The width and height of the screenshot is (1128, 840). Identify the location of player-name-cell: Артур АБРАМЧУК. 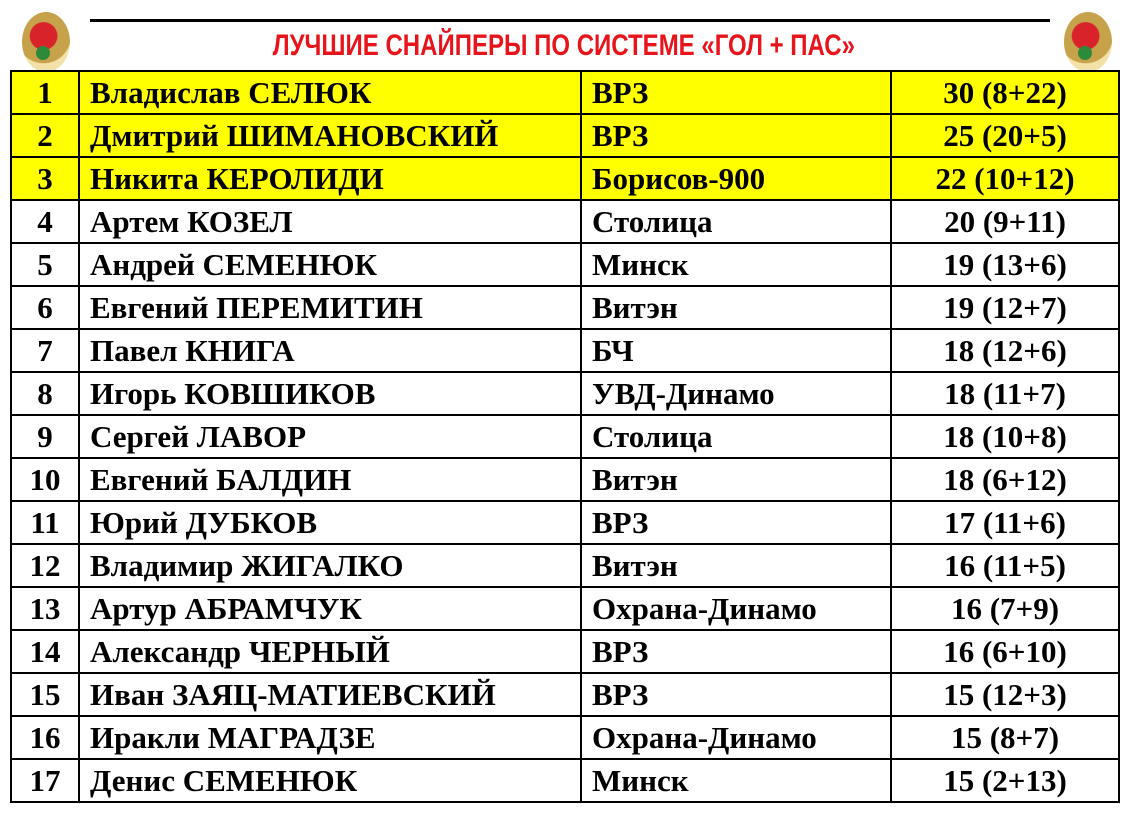
(330, 608).